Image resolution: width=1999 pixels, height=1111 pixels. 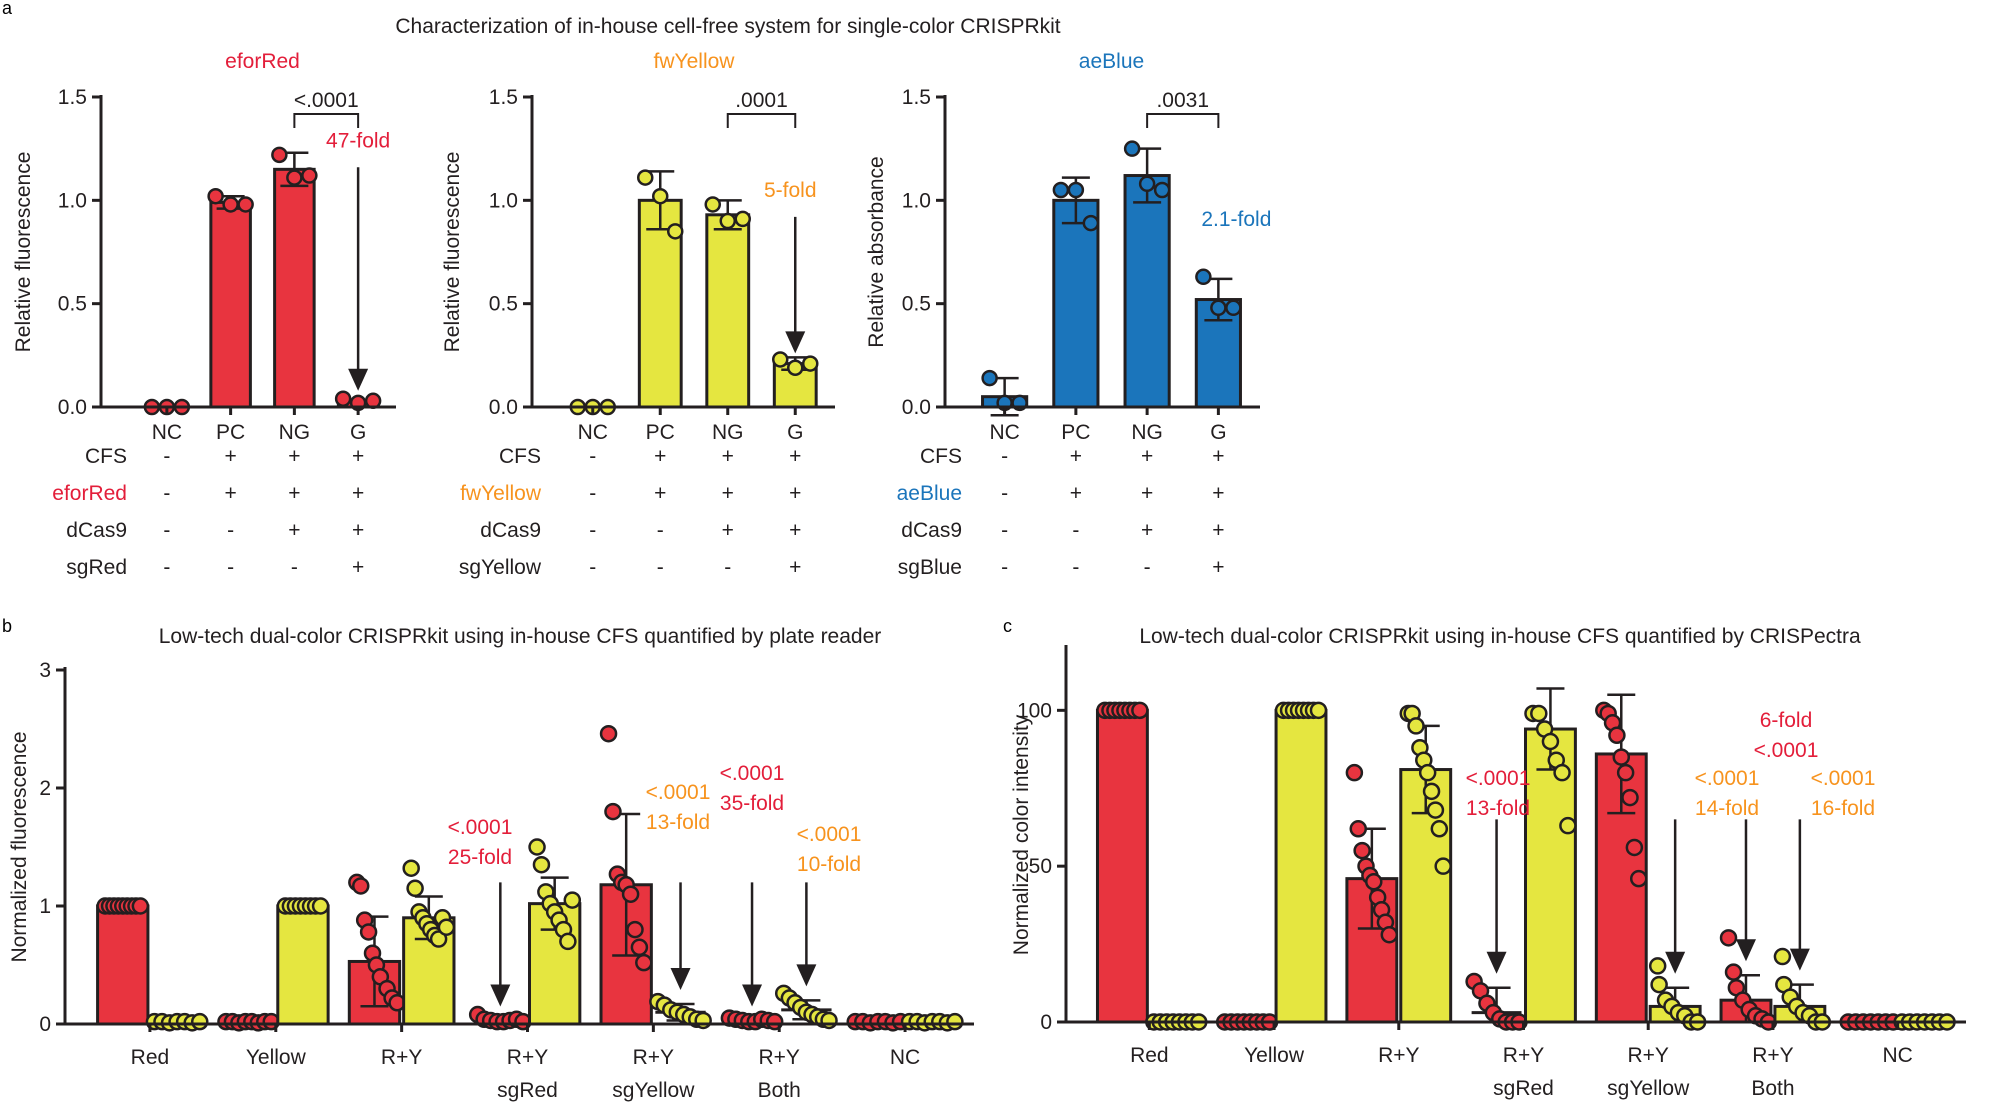 What do you see at coordinates (752, 773) in the screenshot?
I see `panel-b-annotation-2: <.0001` at bounding box center [752, 773].